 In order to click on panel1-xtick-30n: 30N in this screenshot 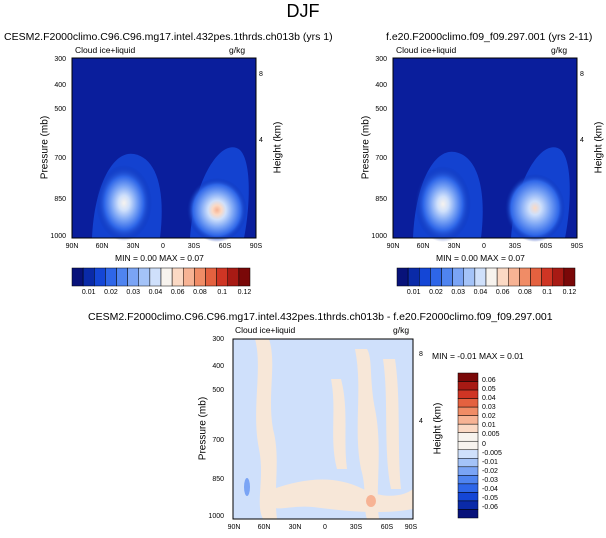, I will do `click(133, 246)`.